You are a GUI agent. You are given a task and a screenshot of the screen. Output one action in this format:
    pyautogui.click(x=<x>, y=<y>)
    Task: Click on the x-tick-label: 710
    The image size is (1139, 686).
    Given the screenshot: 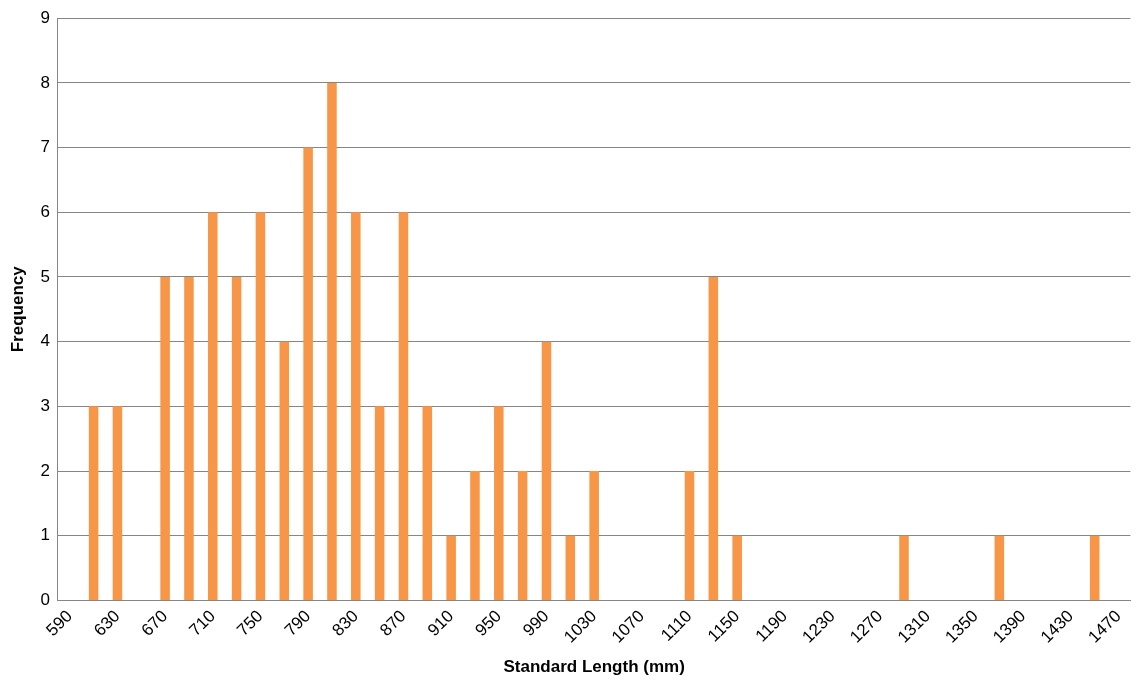 What is the action you would take?
    pyautogui.click(x=202, y=623)
    